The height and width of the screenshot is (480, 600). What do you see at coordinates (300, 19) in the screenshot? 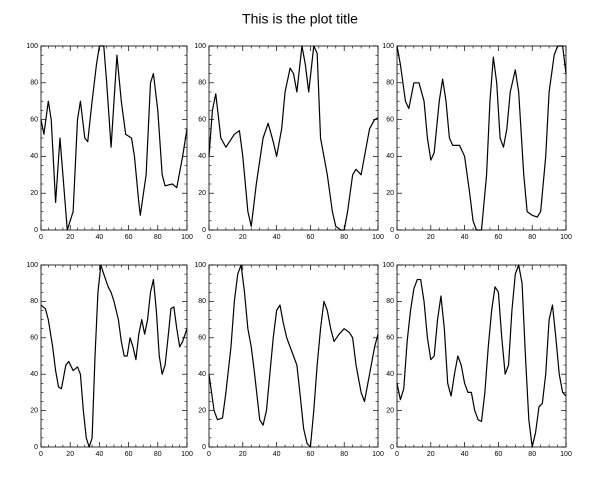
I see `plot-title: This is the plot title` at bounding box center [300, 19].